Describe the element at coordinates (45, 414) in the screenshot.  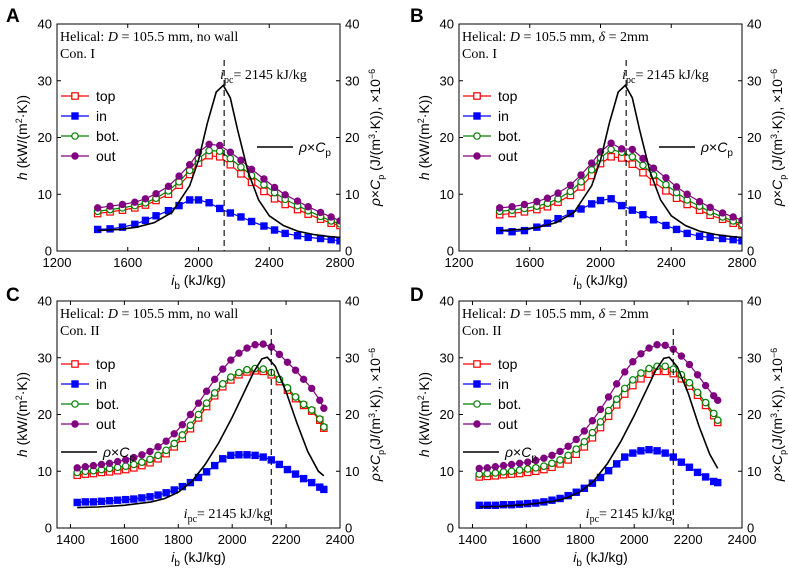
I see `y-tick-label-left: 20` at that location.